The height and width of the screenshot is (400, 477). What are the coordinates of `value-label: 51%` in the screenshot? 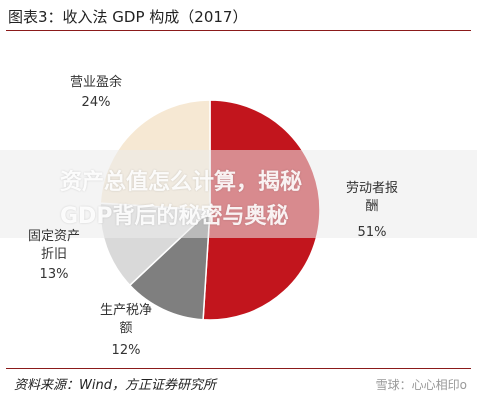 It's located at (372, 232).